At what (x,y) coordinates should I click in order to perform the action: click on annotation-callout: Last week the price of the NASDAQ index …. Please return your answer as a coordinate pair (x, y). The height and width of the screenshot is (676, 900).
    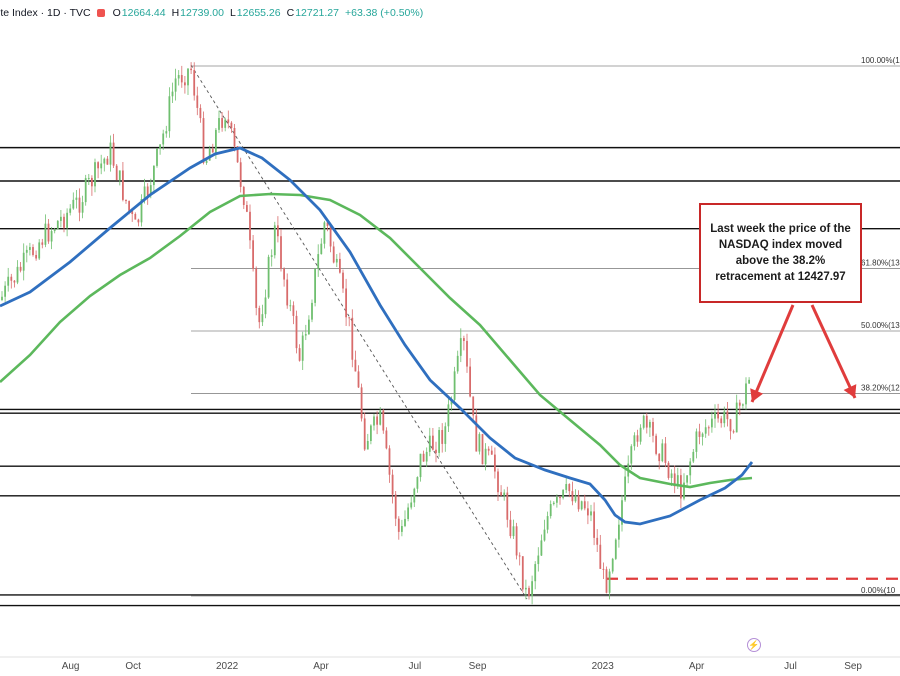
    Looking at the image, I should click on (780, 253).